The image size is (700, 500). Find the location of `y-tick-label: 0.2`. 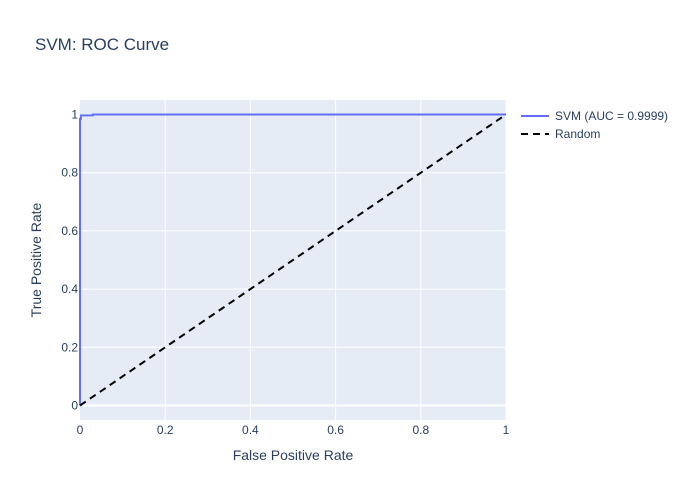

y-tick-label: 0.2 is located at coordinates (69, 347).